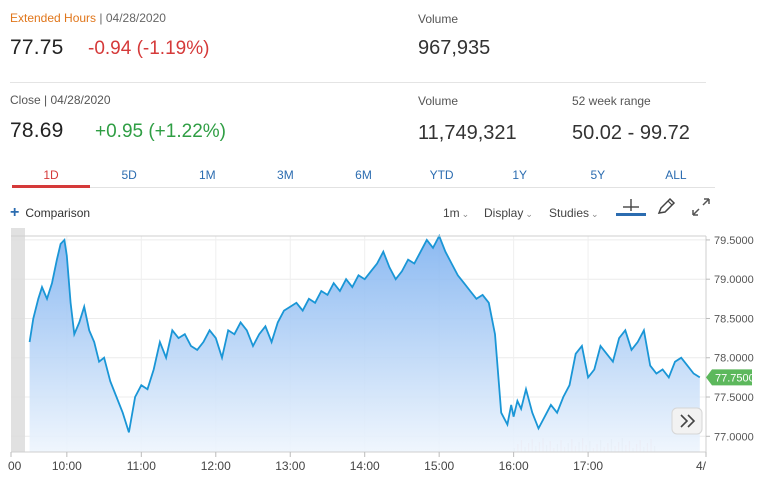  What do you see at coordinates (439, 466) in the screenshot?
I see `x-tick-label: 15:00` at bounding box center [439, 466].